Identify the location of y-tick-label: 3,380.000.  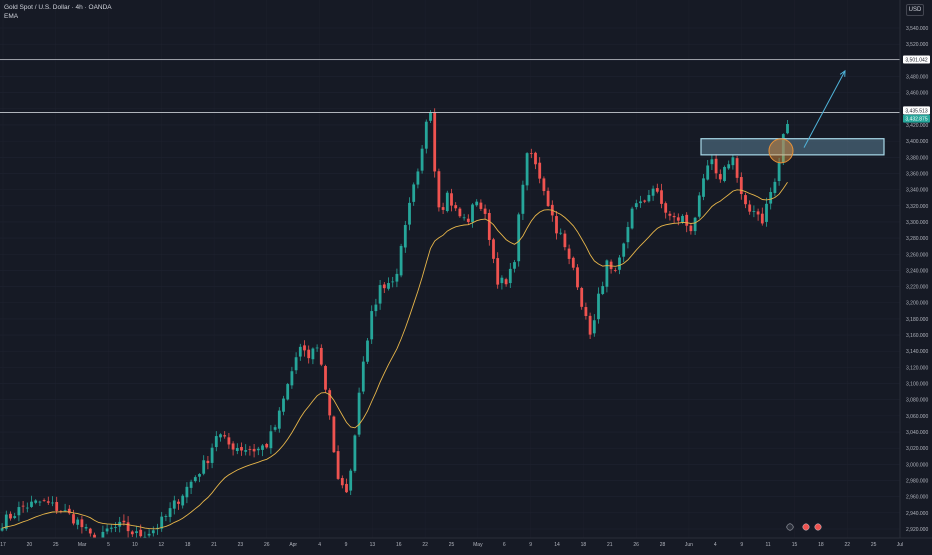
(917, 158).